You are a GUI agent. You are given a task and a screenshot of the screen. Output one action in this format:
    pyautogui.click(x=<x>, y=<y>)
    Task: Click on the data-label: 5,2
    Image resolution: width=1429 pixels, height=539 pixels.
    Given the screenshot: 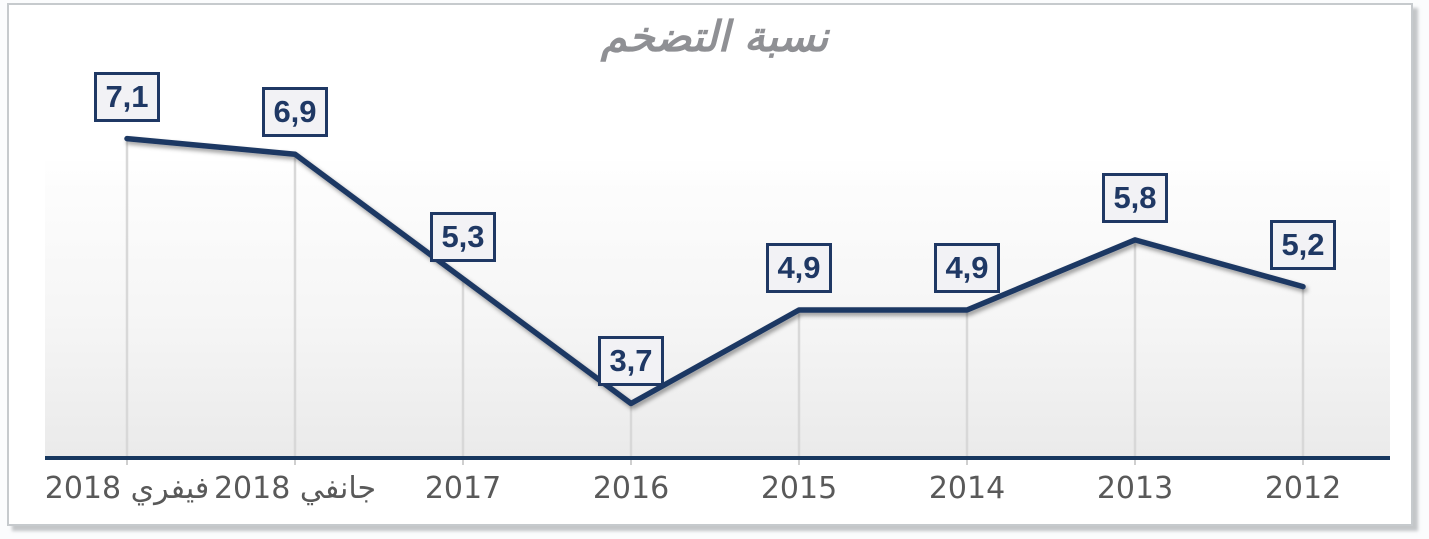 What is the action you would take?
    pyautogui.click(x=1303, y=244)
    